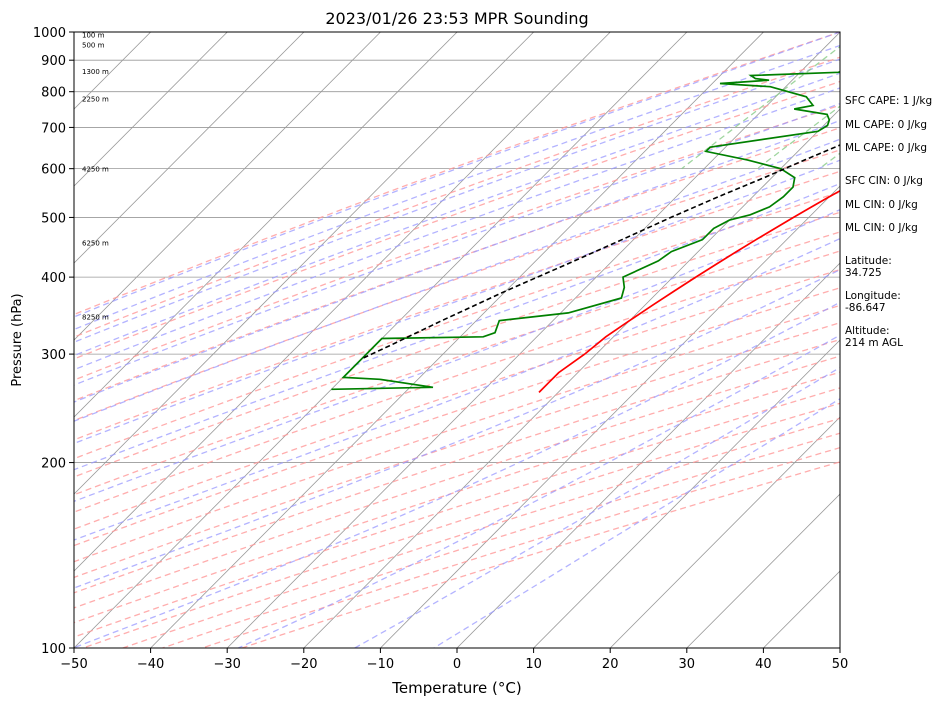 The height and width of the screenshot is (705, 946). I want to click on altitude-value: 214 m AGL, so click(874, 343).